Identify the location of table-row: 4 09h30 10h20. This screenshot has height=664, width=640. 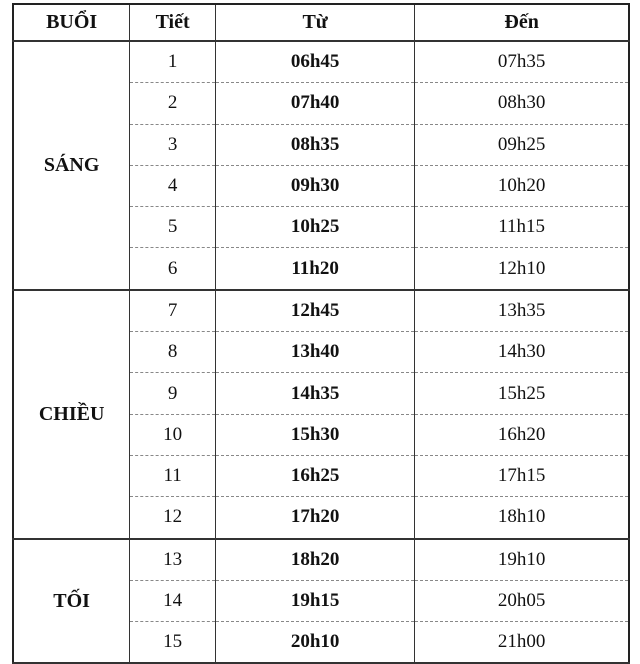
(321, 186).